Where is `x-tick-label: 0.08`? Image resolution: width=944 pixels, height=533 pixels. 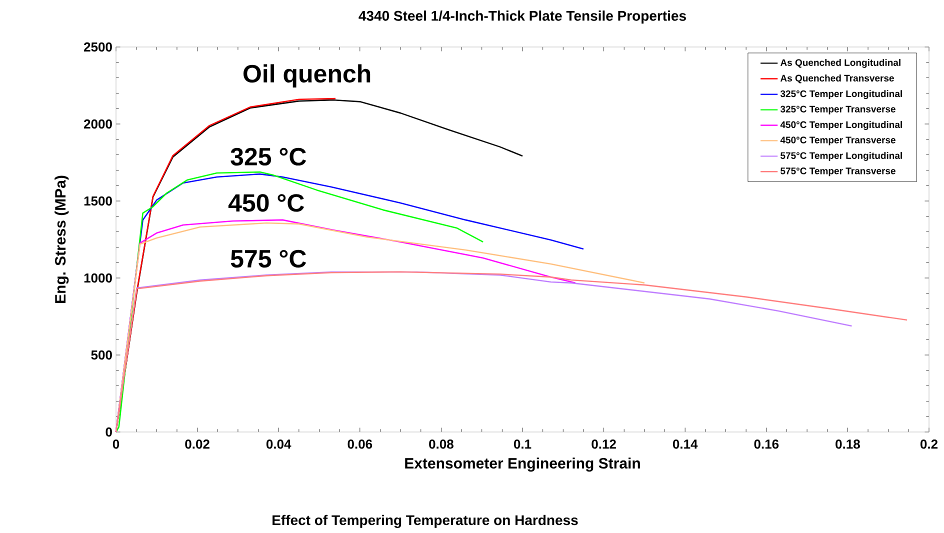 x-tick-label: 0.08 is located at coordinates (441, 444).